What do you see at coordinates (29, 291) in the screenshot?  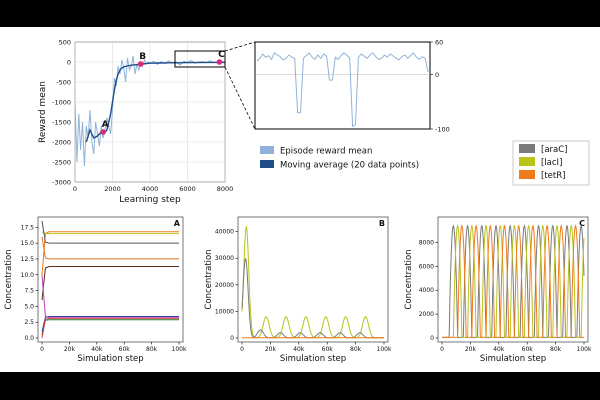 I see `panel-ytick-label: 7.5` at bounding box center [29, 291].